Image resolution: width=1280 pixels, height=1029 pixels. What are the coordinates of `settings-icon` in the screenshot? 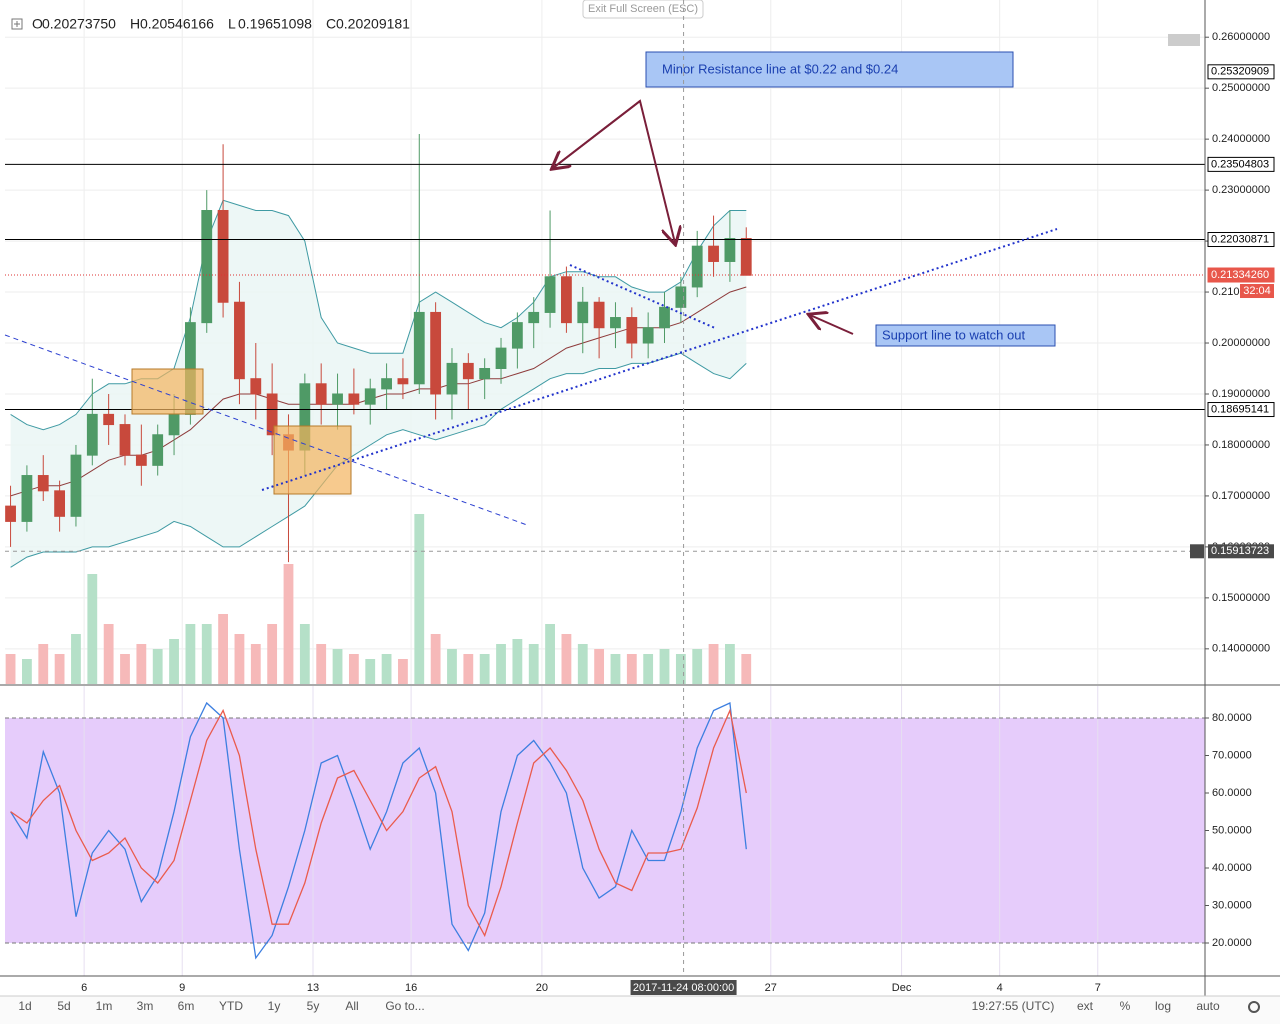 It's located at (1254, 1007).